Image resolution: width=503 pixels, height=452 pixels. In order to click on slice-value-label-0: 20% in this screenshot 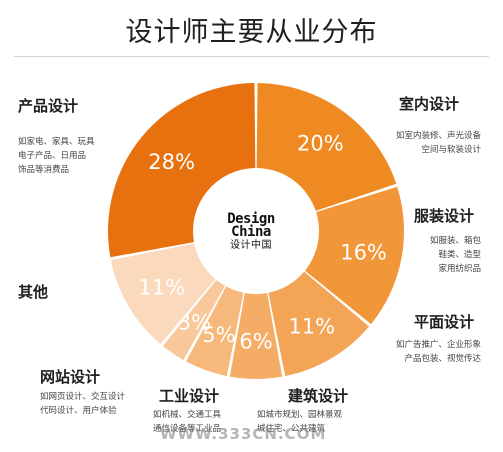, I will do `click(320, 143)`.